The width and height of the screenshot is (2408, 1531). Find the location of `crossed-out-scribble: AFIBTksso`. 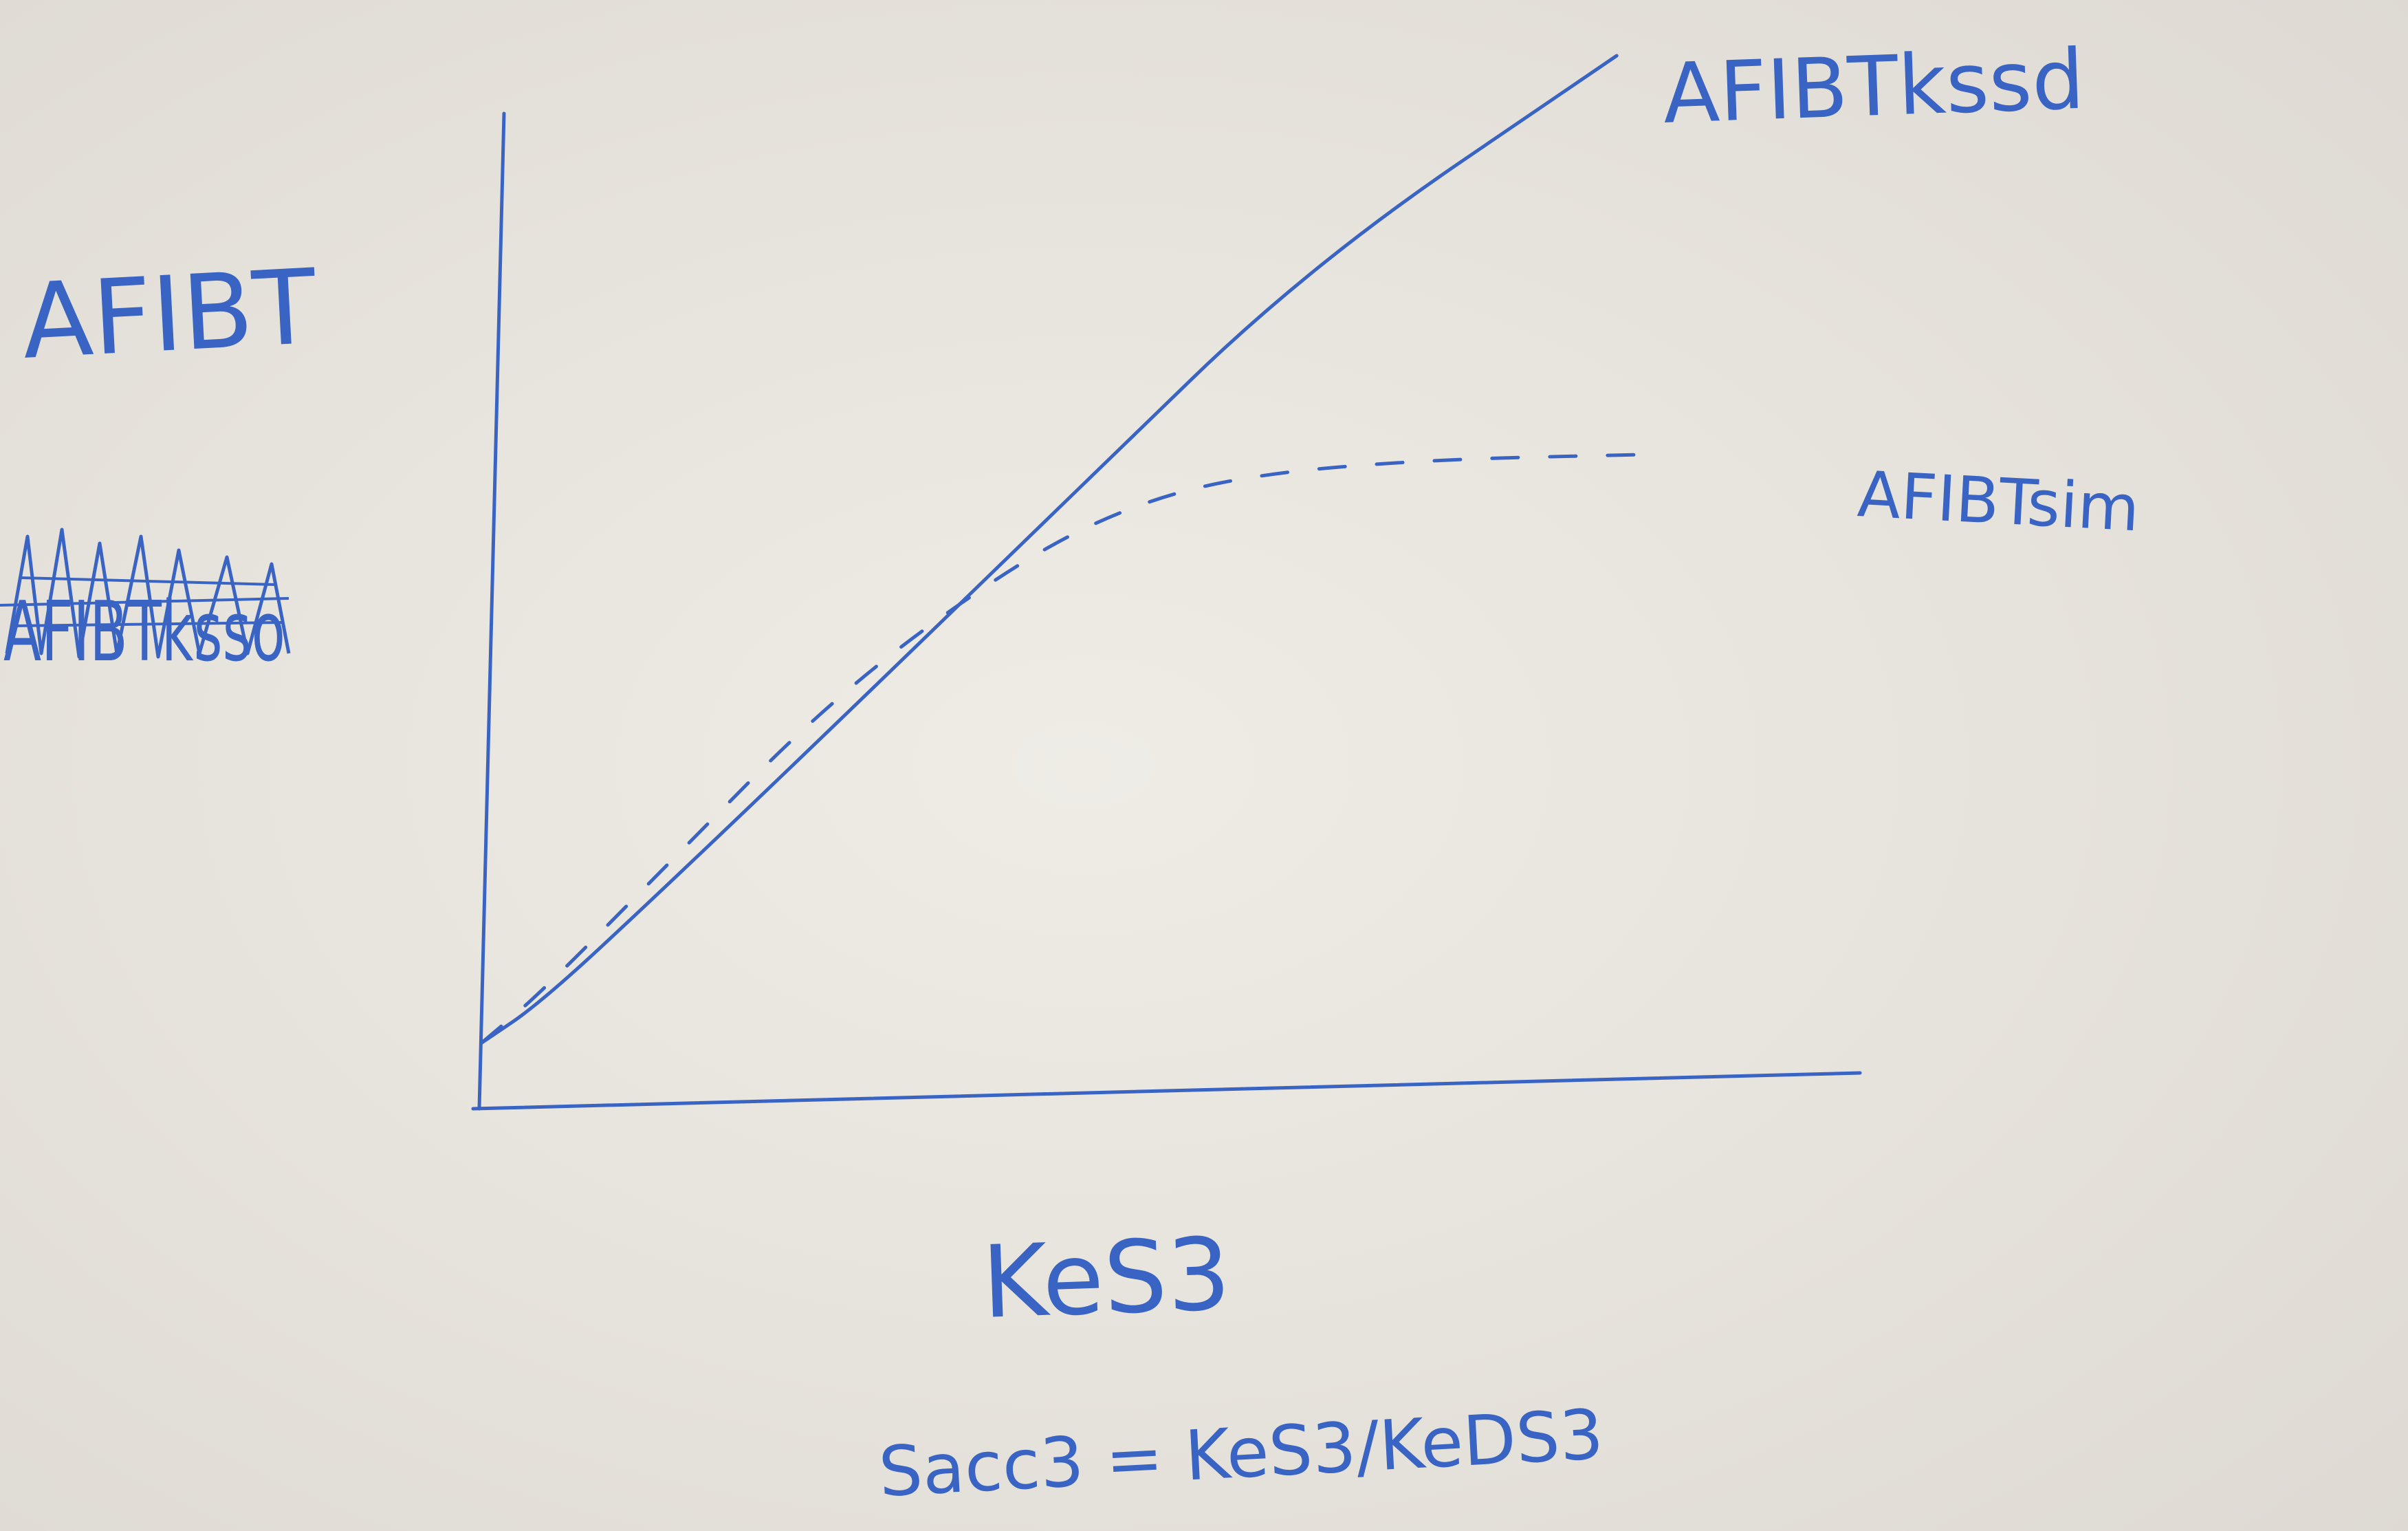

crossed-out-scribble: AFIBTksso is located at coordinates (145, 604).